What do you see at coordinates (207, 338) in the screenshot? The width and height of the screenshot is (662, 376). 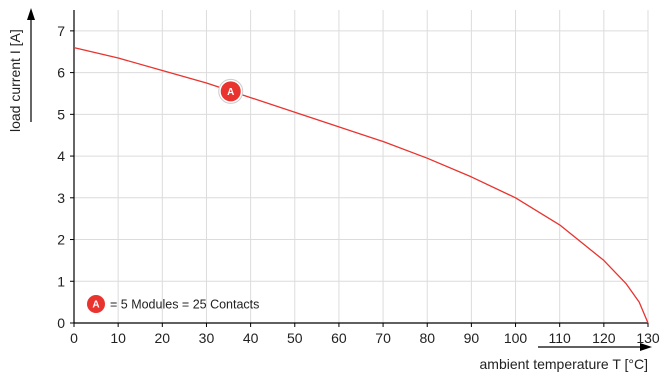 I see `x-tick-label: 30` at bounding box center [207, 338].